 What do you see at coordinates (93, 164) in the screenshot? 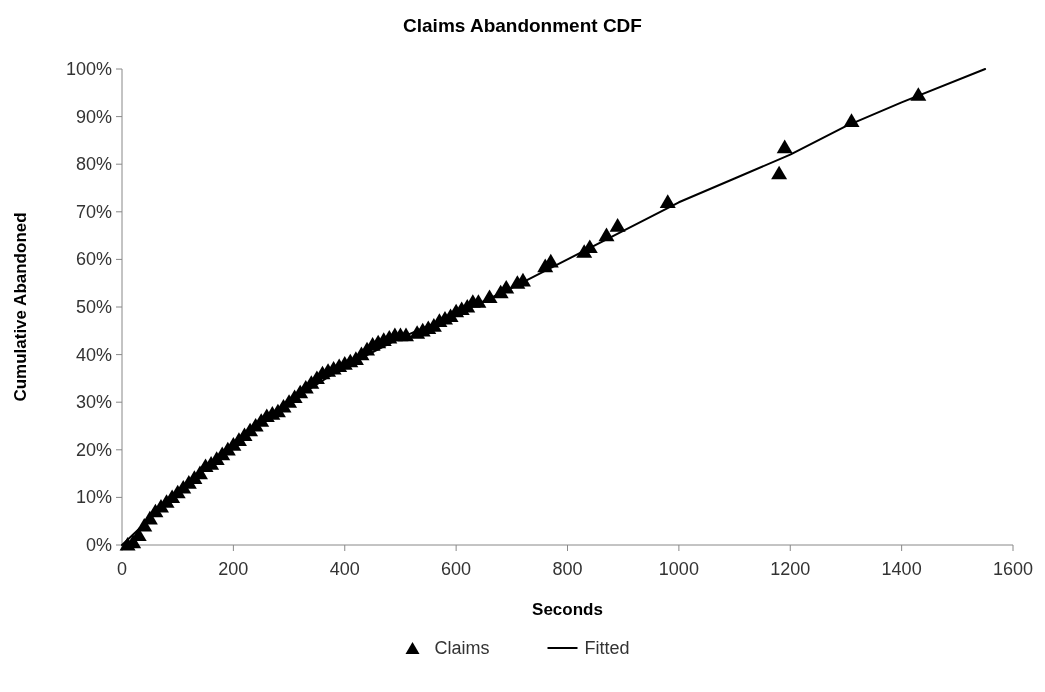
I see `y-tick-label: 80%` at bounding box center [93, 164].